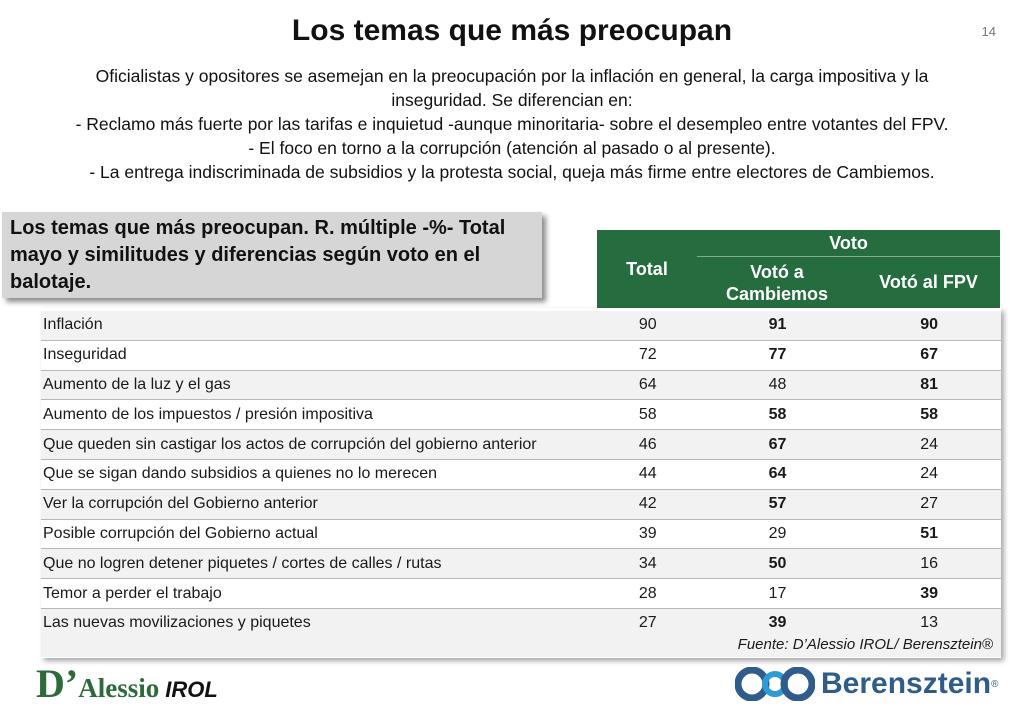  I want to click on berensztein-logo: Berensztein ®, so click(866, 684).